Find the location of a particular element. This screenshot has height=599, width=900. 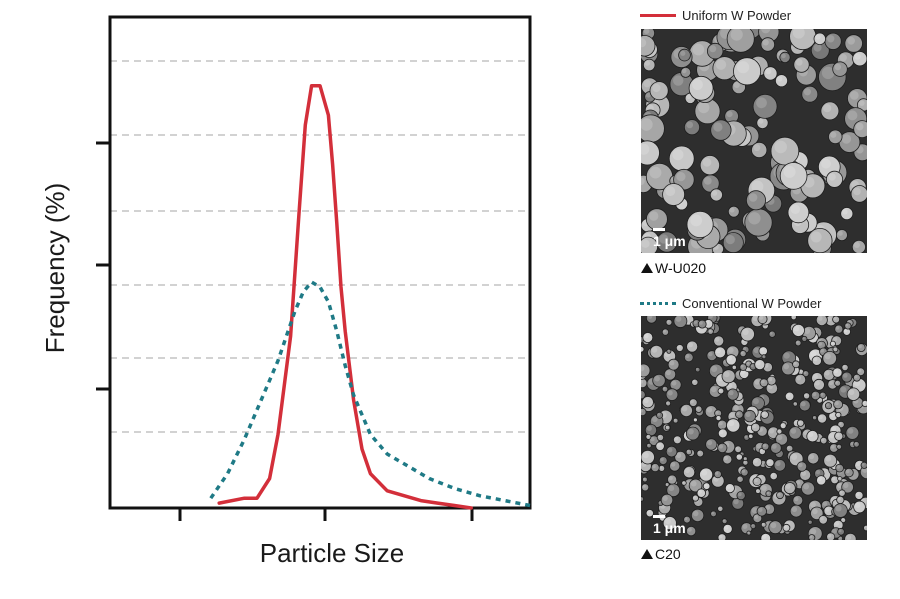

legend-item-conventional: Conventional W Powder is located at coordinates (730, 303).